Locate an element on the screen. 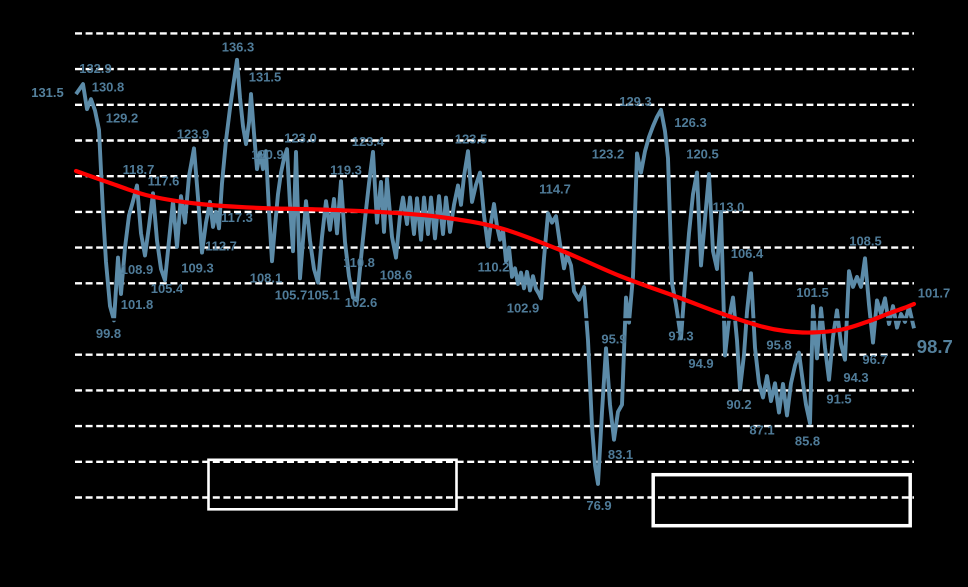  svg-text: 123.0 is located at coordinates (300, 138).